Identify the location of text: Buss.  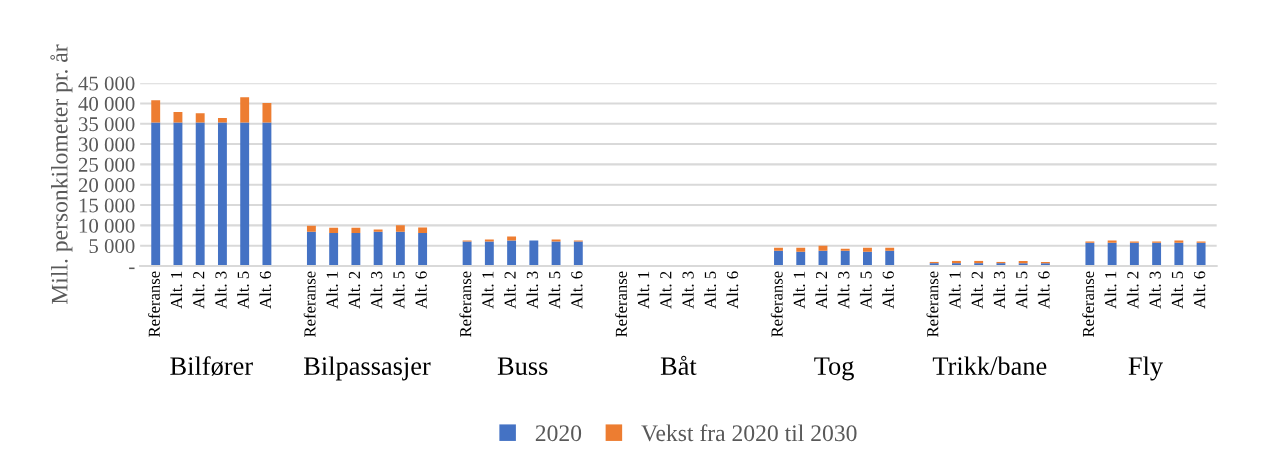
(522, 366).